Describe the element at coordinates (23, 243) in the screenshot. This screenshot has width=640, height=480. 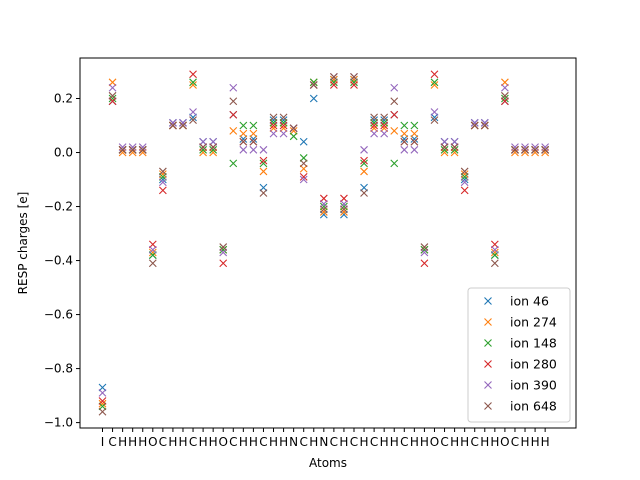
I see `y-axis-label: RESP charges [e]` at that location.